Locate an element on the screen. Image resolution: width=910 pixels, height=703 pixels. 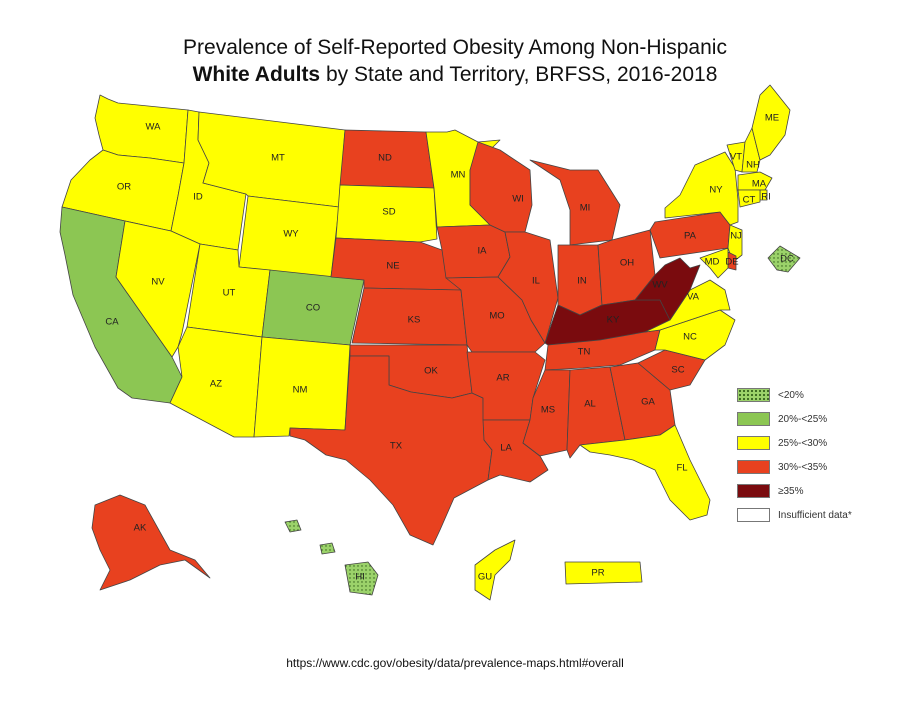
state-ny is located at coordinates (701, 188).